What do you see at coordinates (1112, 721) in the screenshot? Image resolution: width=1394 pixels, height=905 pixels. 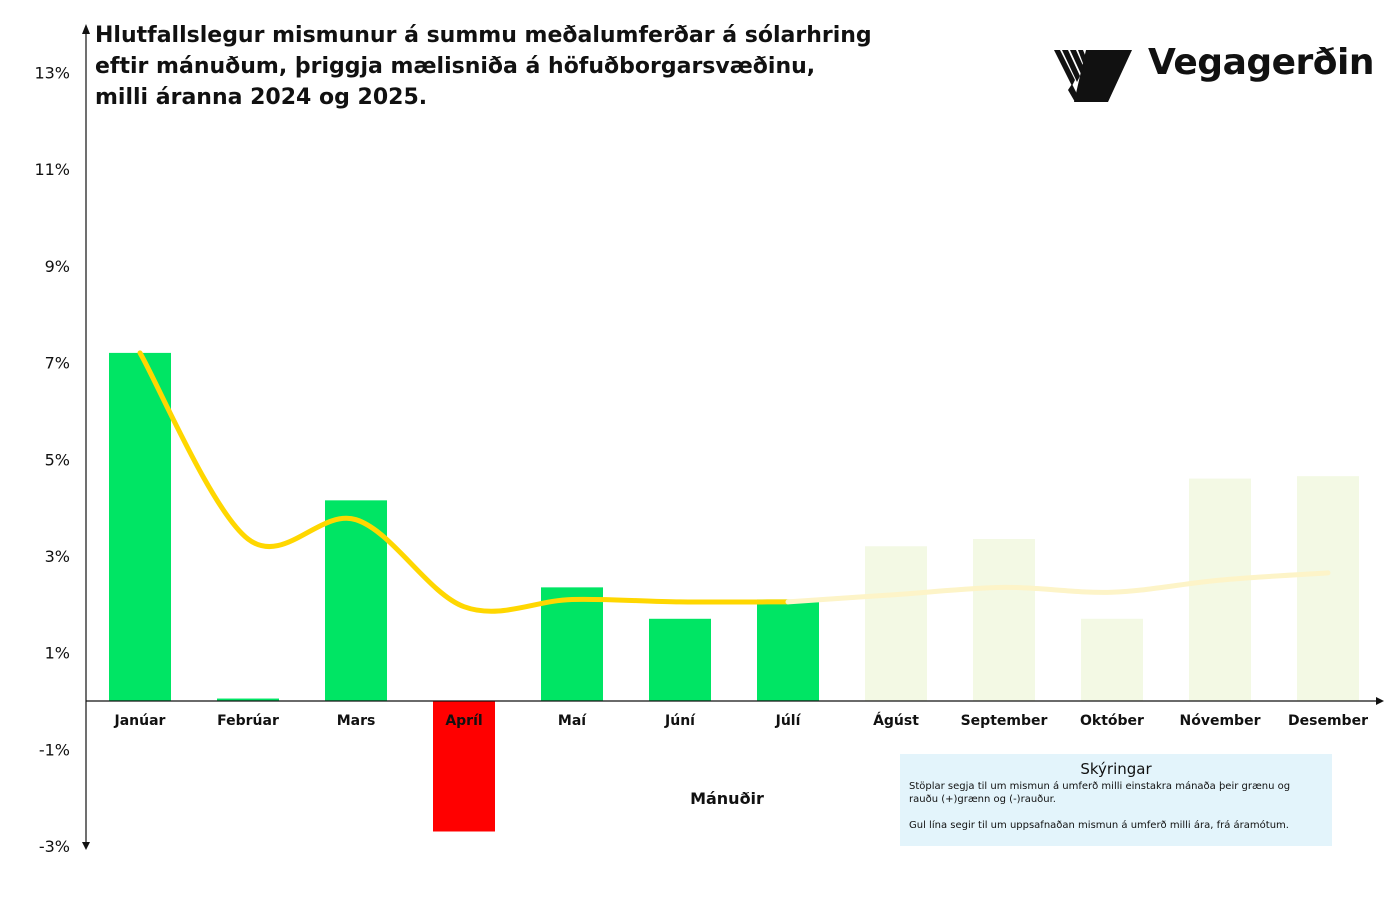 I see `x-tick-label: Október` at bounding box center [1112, 721].